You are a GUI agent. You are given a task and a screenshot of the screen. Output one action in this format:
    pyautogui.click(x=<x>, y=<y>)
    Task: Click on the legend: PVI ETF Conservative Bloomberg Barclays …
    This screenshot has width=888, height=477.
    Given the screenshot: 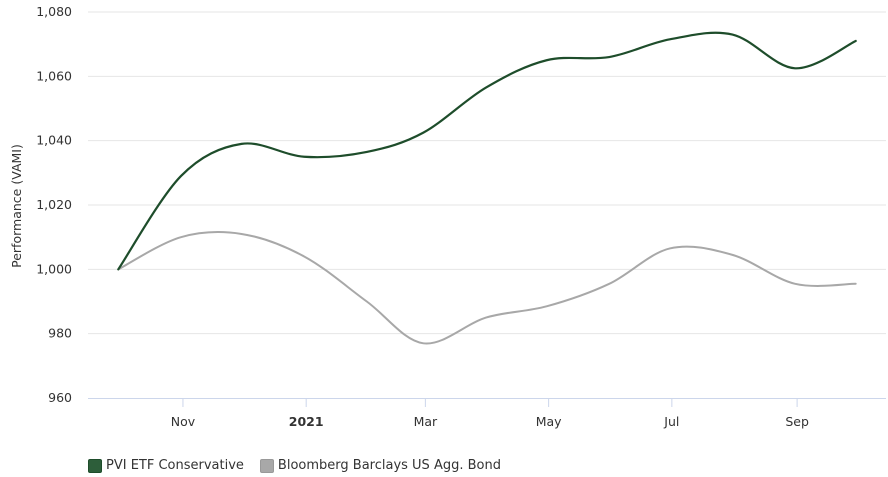 What is the action you would take?
    pyautogui.click(x=294, y=465)
    